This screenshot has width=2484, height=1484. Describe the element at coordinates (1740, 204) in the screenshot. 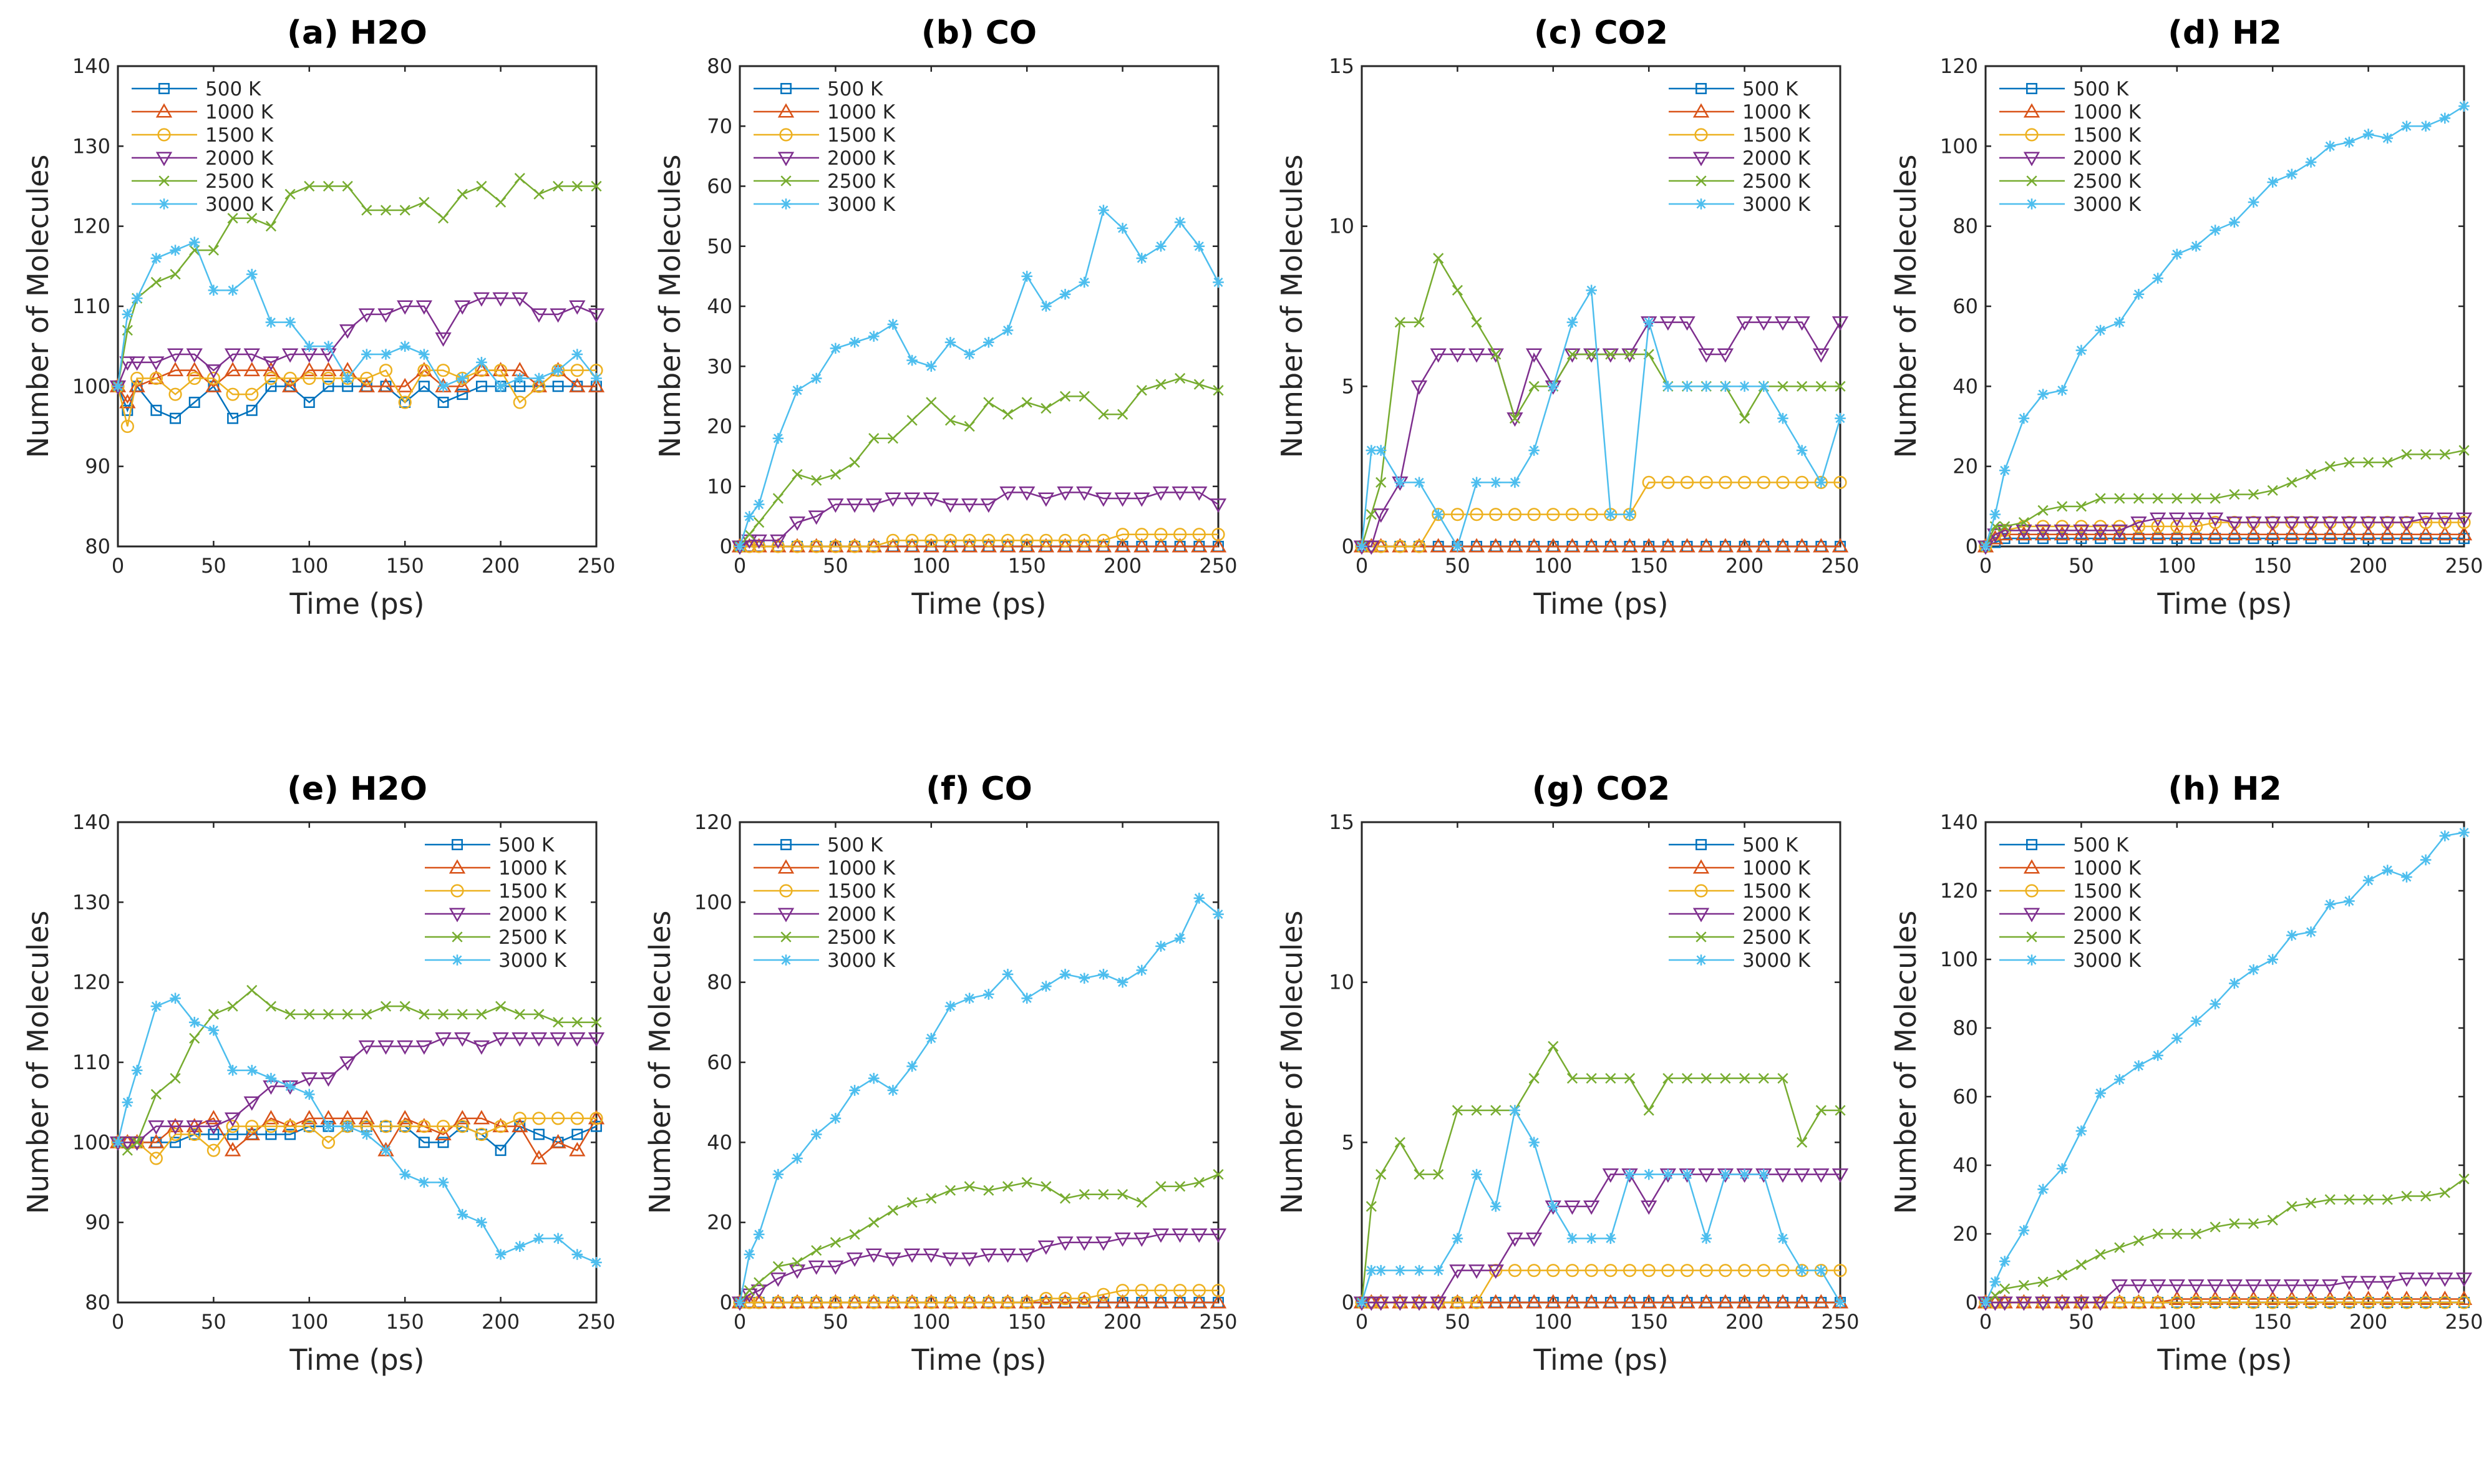

I see `legend-item: 3000 K` at that location.